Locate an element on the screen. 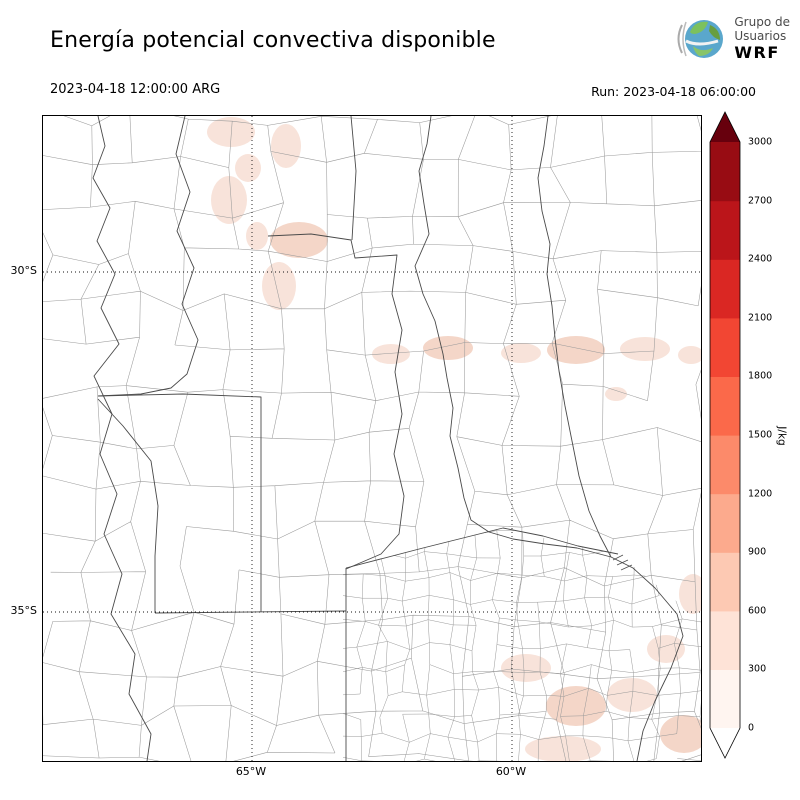 The image size is (800, 800). boundary-parana-river is located at coordinates (513, 337).